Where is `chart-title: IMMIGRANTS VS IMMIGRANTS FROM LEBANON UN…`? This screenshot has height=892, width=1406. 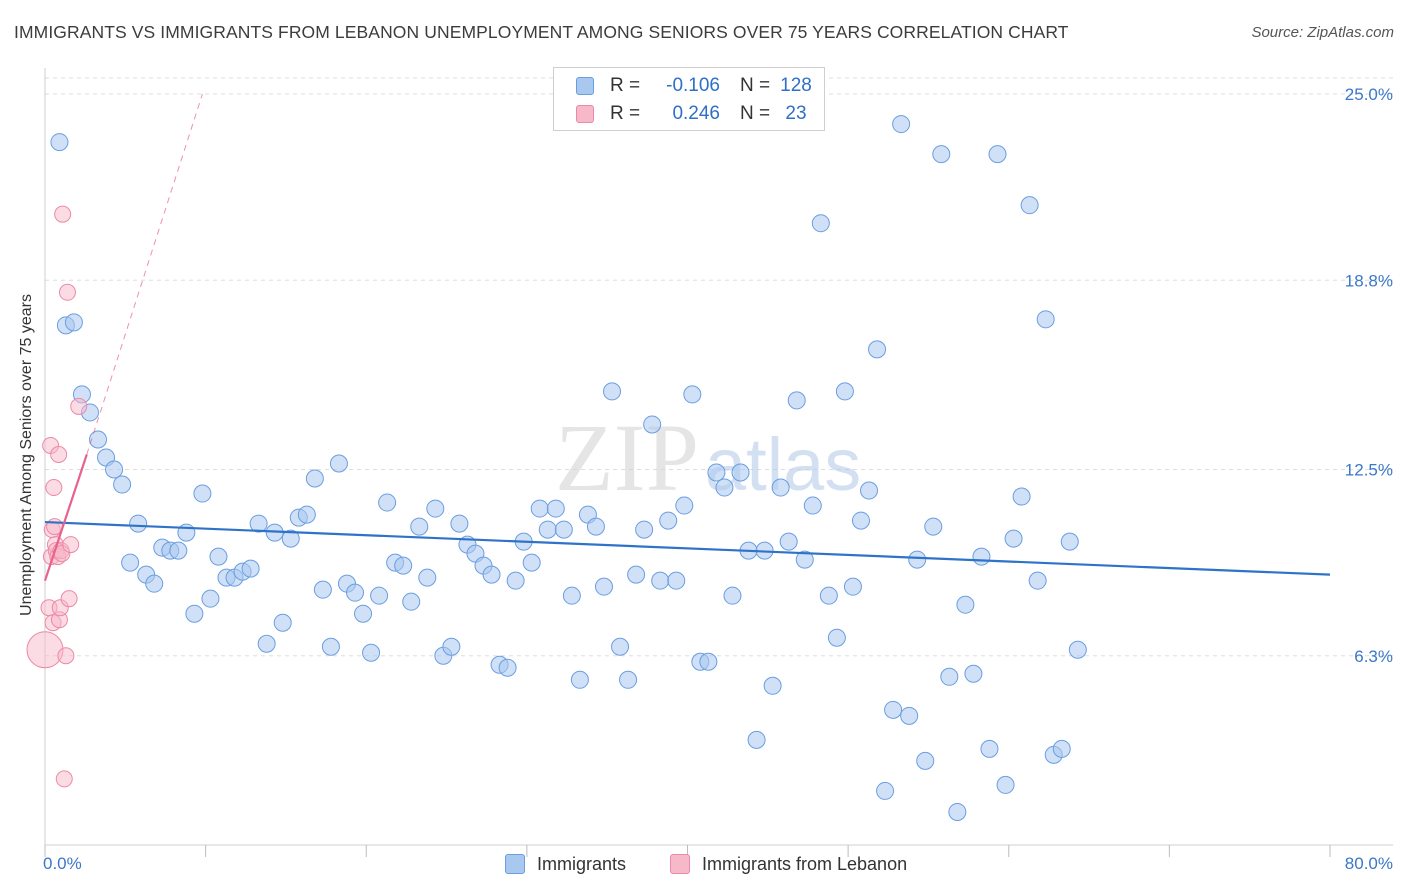
chart-title: IMMIGRANTS VS IMMIGRANTS FROM LEBANON UN… is located at coordinates (541, 32).